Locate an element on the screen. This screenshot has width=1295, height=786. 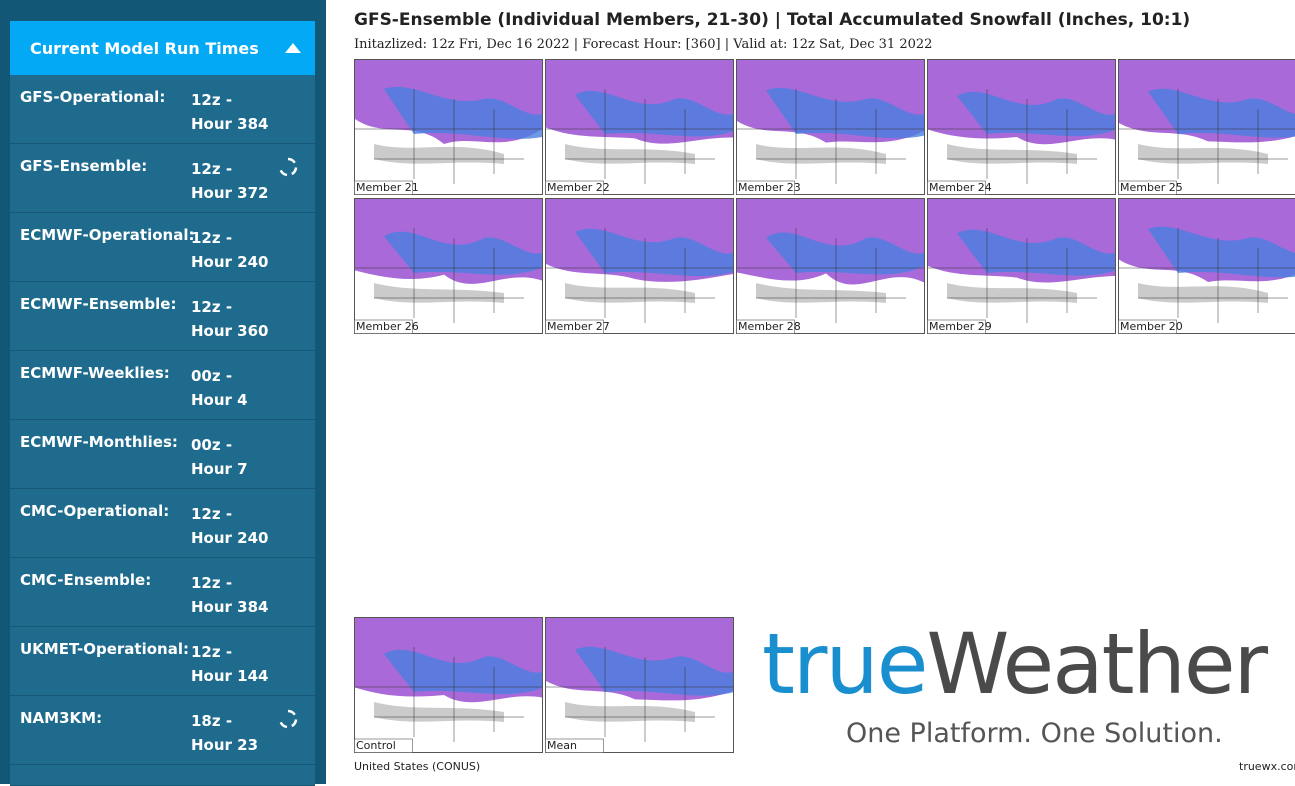
model-name: GFS-Operational: is located at coordinates (92, 97).